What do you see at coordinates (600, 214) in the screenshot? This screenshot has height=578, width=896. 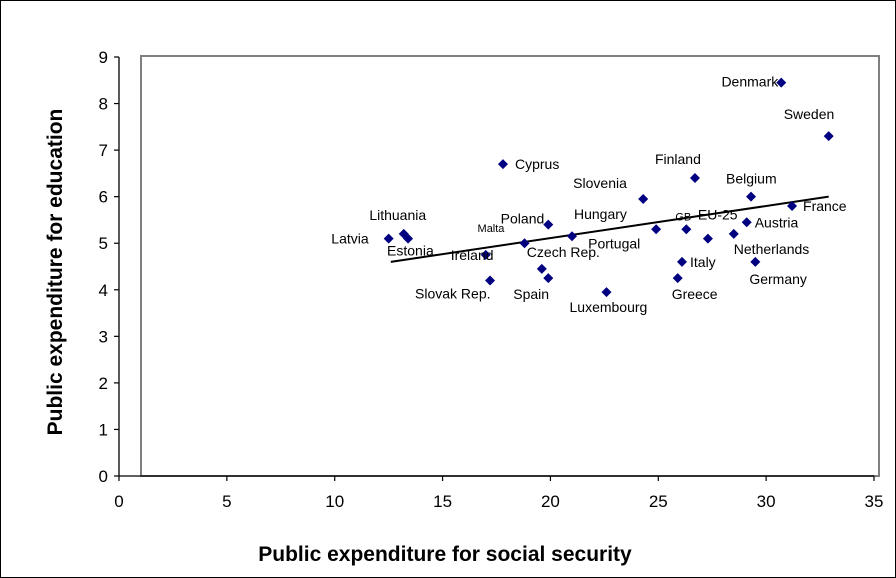 I see `point-label: Hungary` at bounding box center [600, 214].